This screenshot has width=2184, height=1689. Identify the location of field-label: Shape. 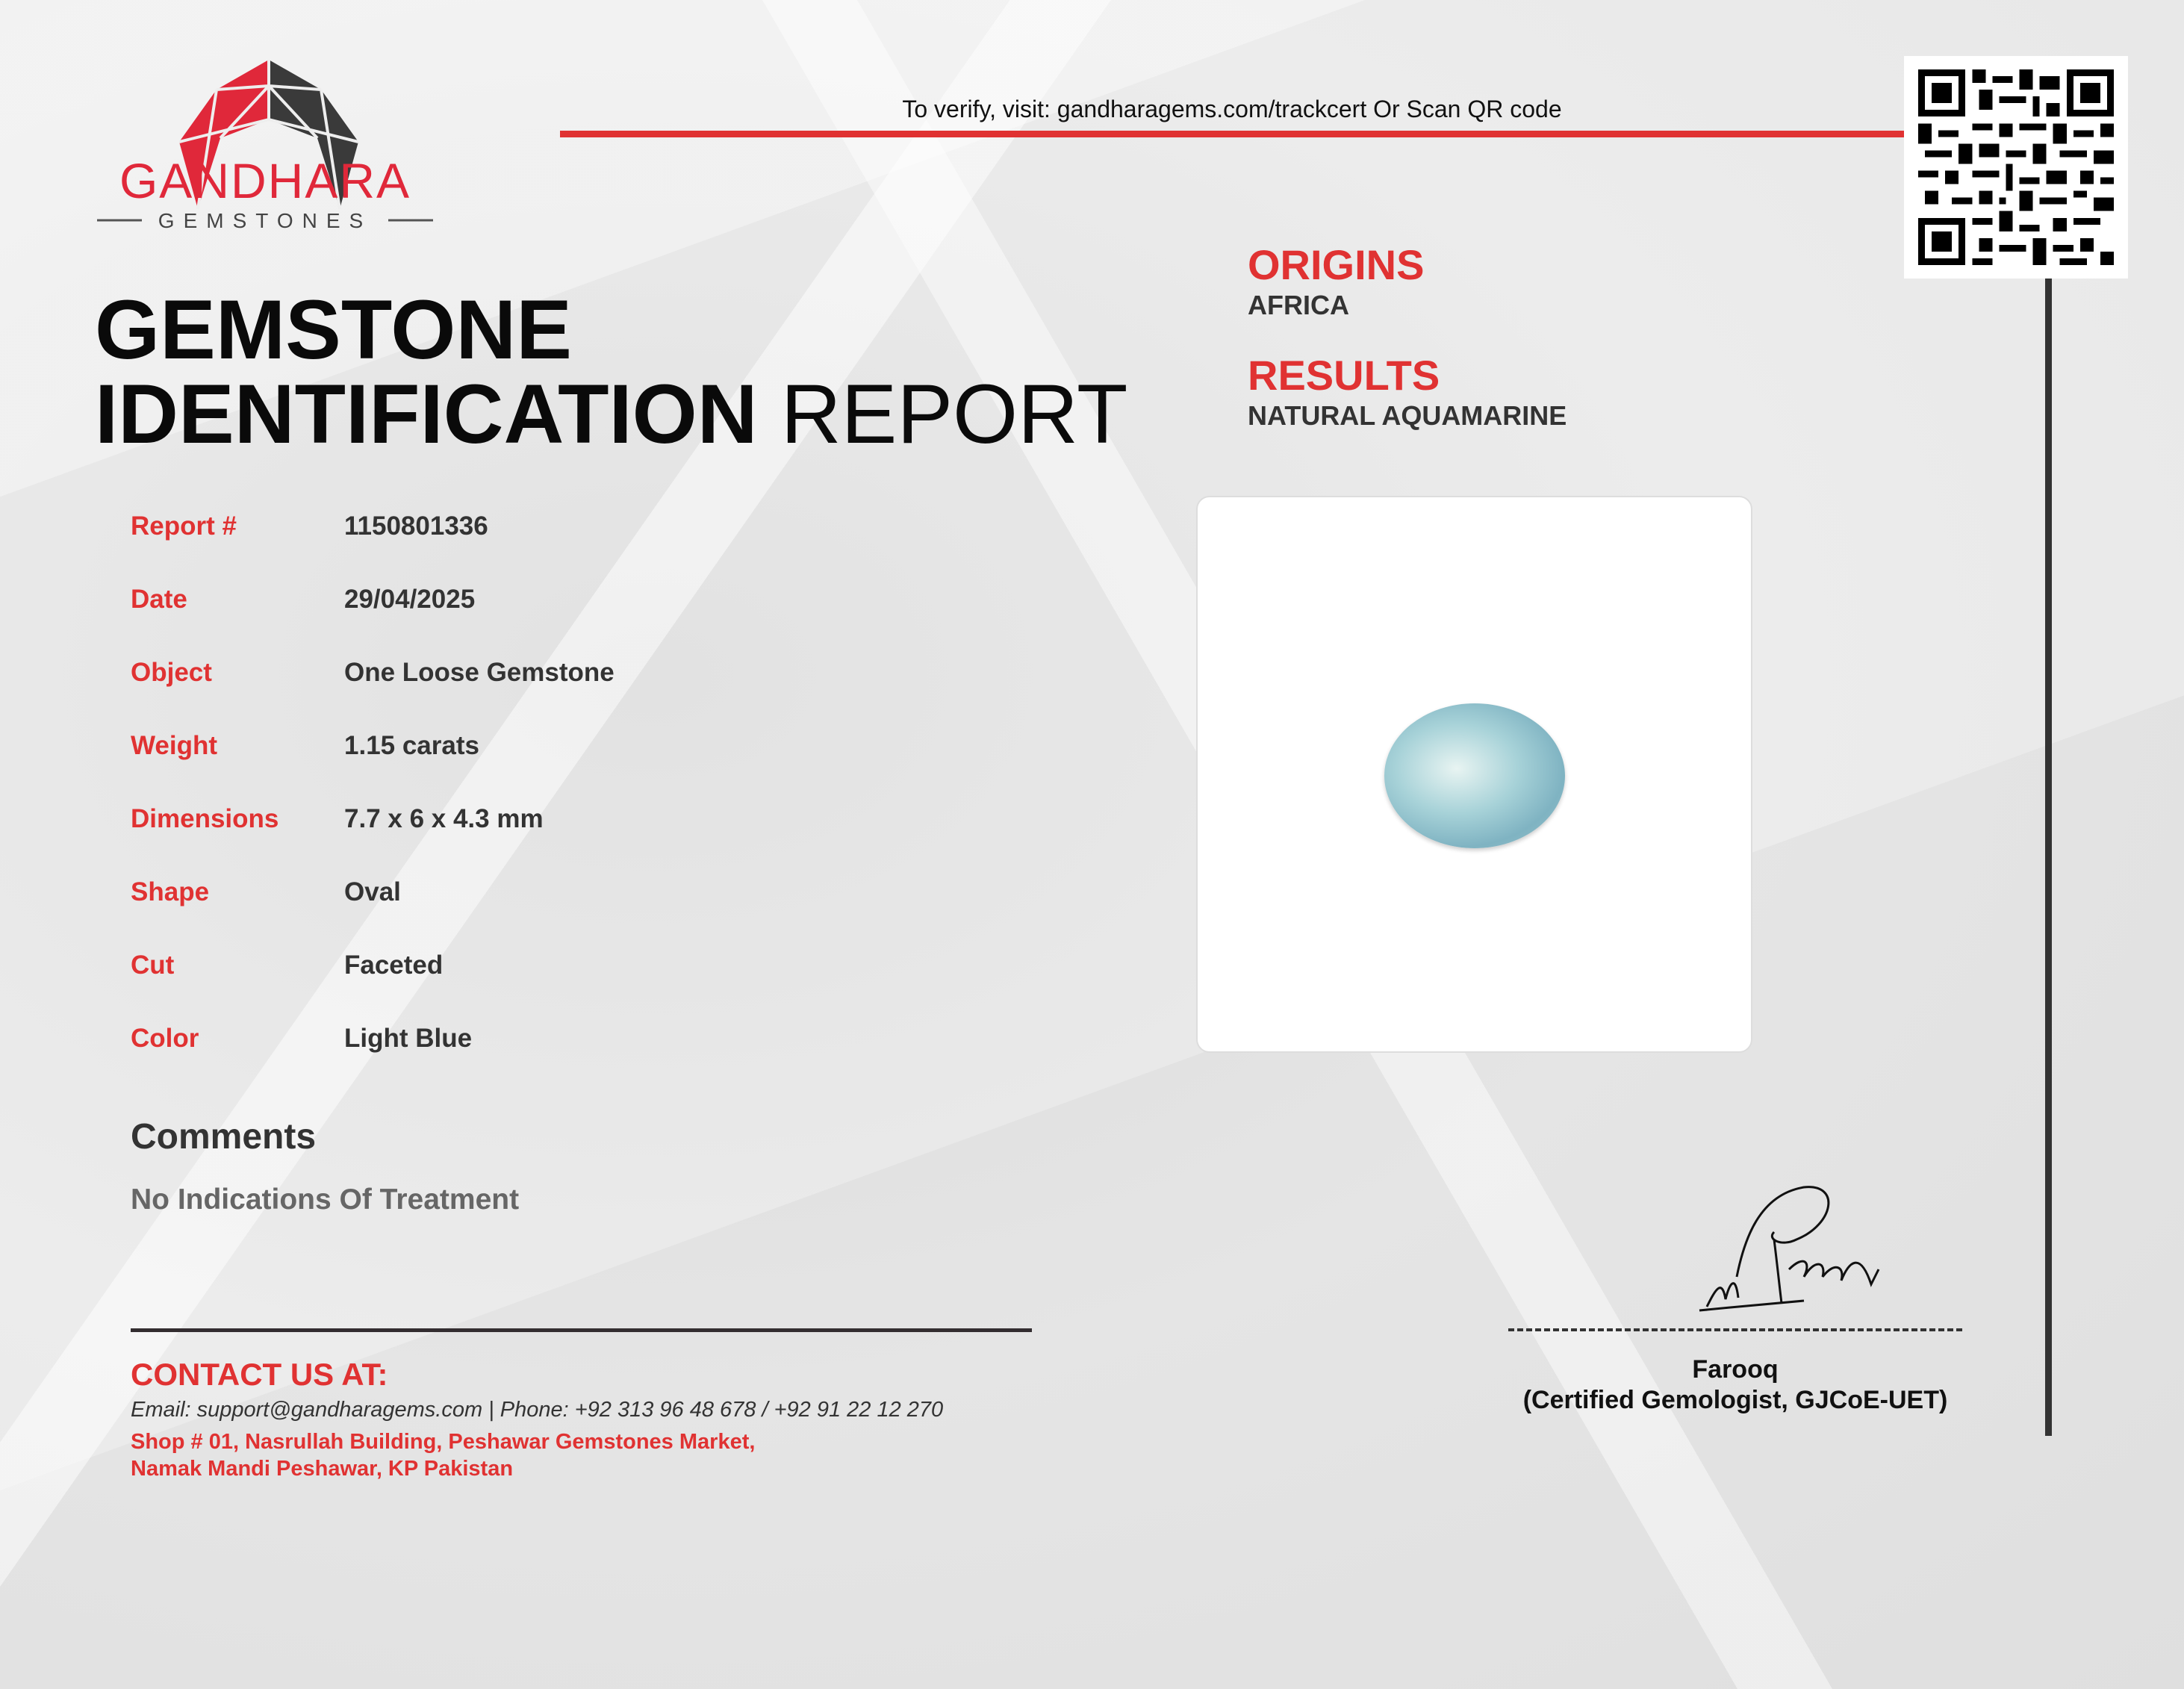
(170, 891).